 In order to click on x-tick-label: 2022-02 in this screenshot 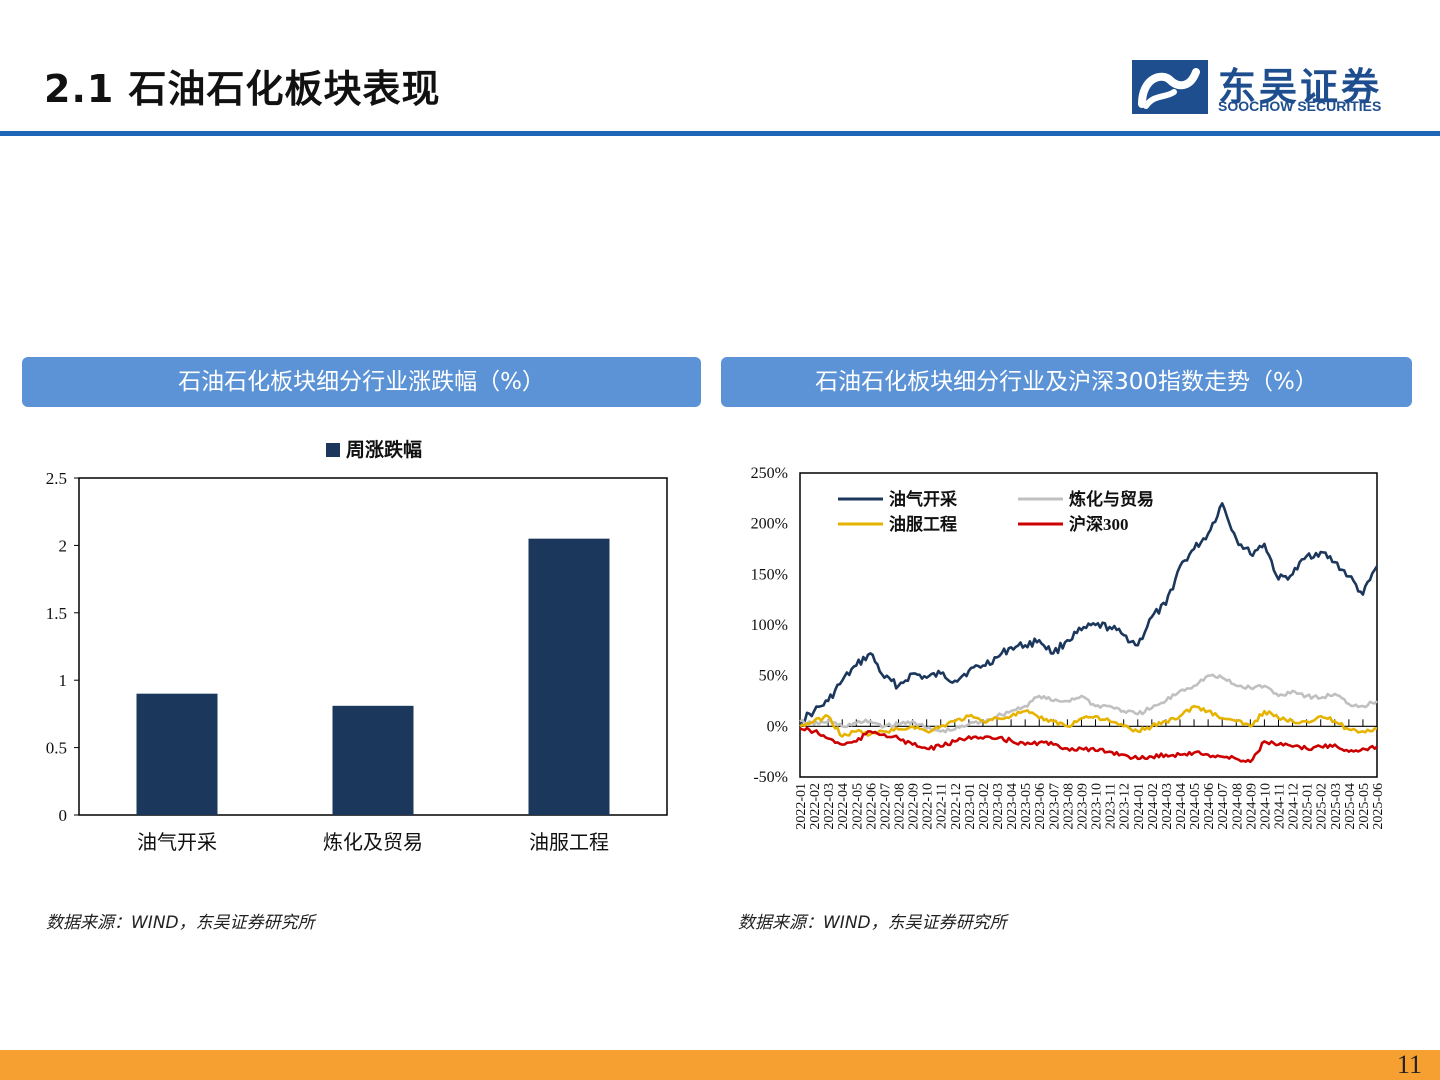, I will do `click(815, 806)`.